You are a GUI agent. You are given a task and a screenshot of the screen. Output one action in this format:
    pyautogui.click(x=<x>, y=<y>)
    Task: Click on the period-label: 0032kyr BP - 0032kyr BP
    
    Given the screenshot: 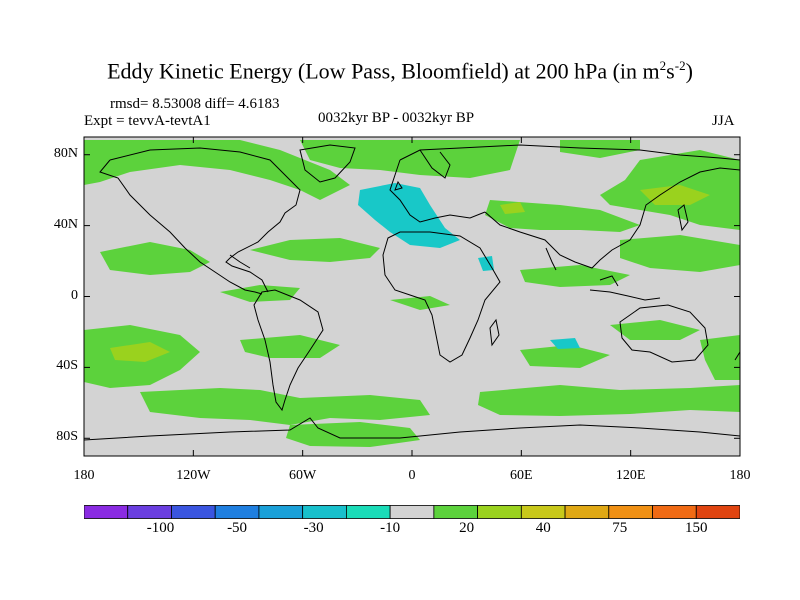 What is the action you would take?
    pyautogui.click(x=396, y=118)
    